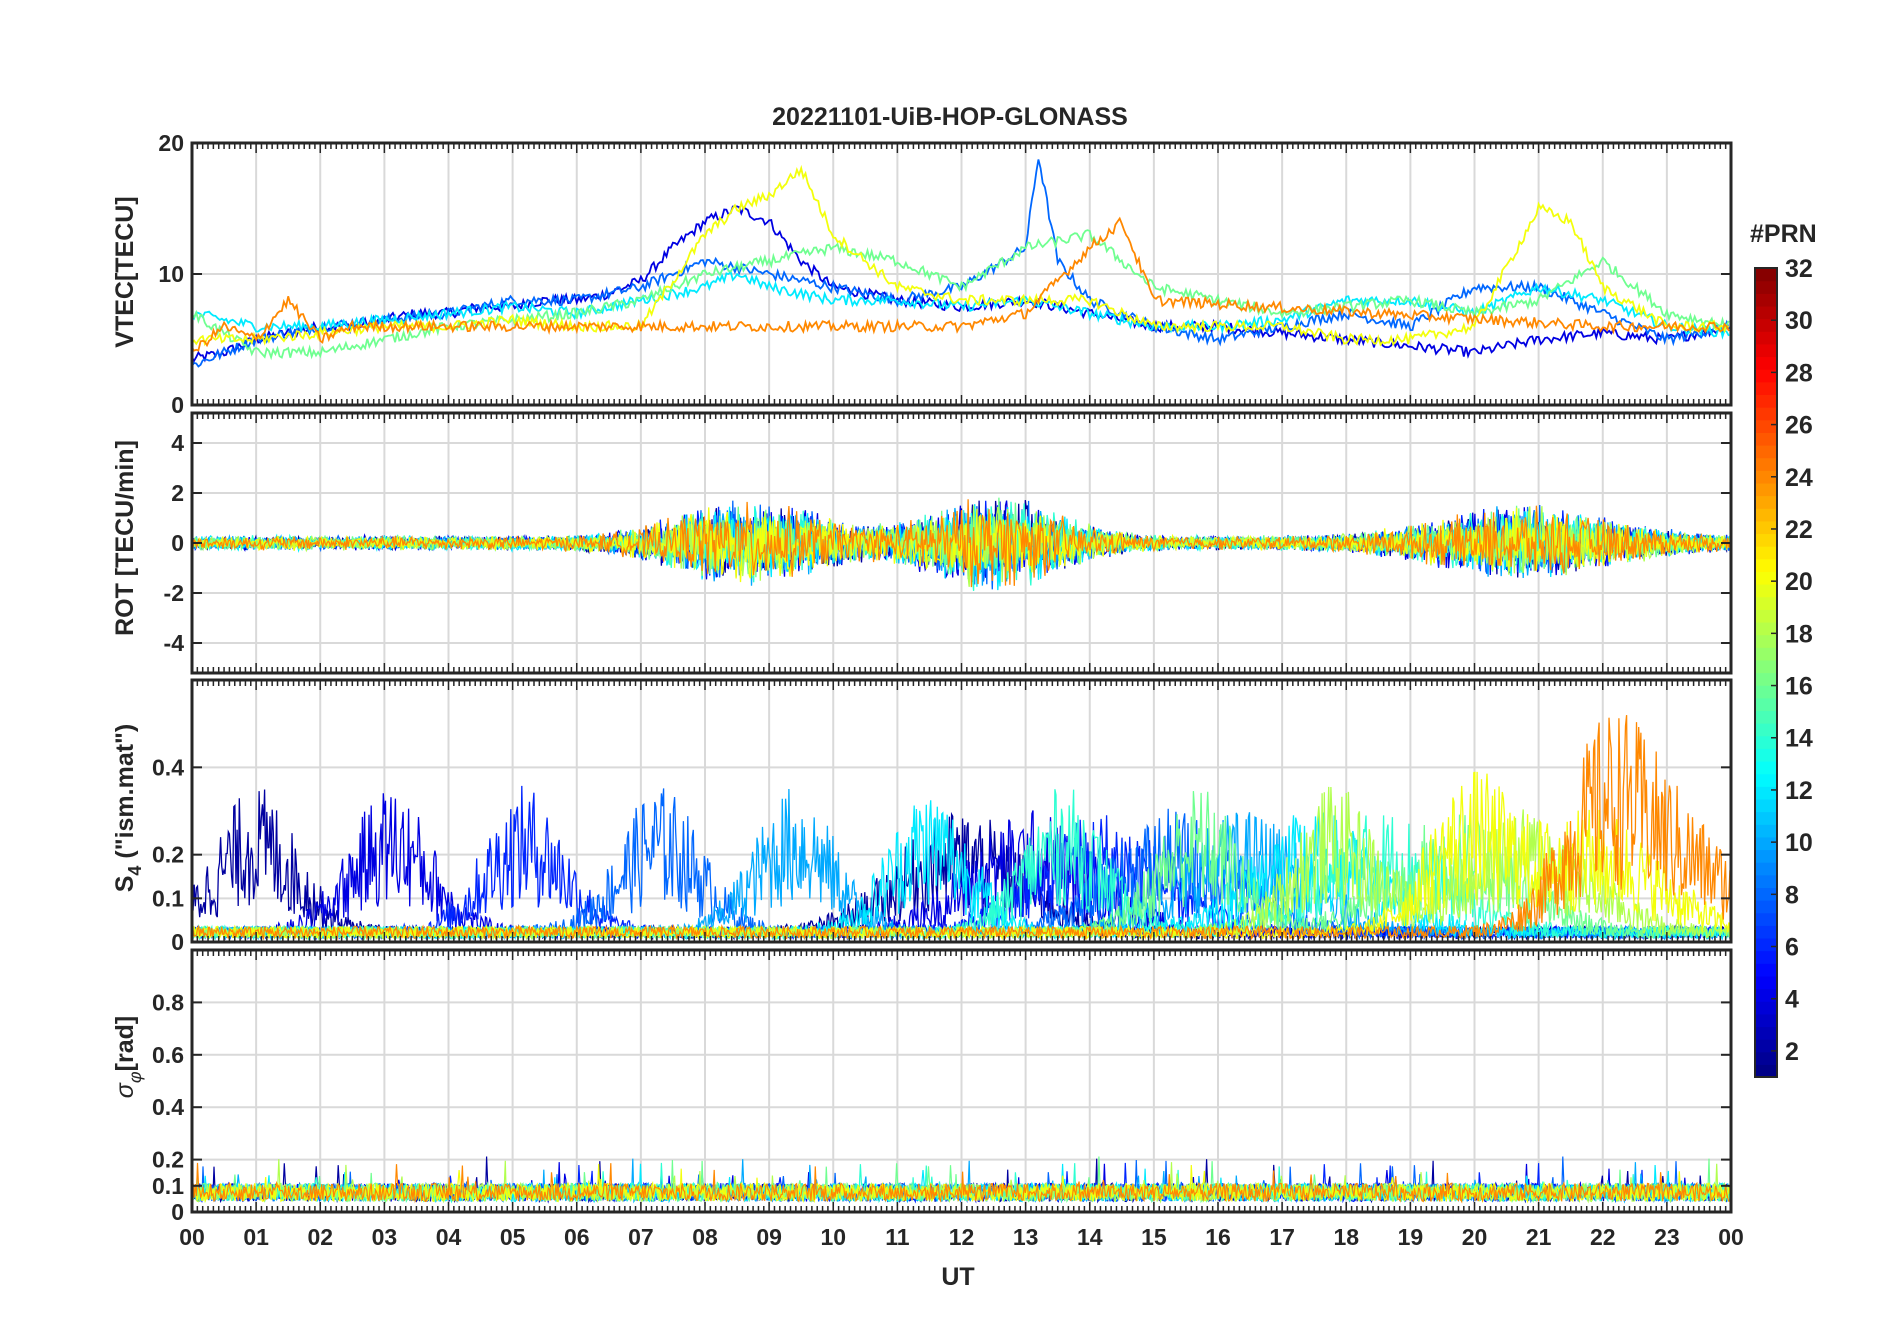  I want to click on rot-series-line, so click(961, 543).